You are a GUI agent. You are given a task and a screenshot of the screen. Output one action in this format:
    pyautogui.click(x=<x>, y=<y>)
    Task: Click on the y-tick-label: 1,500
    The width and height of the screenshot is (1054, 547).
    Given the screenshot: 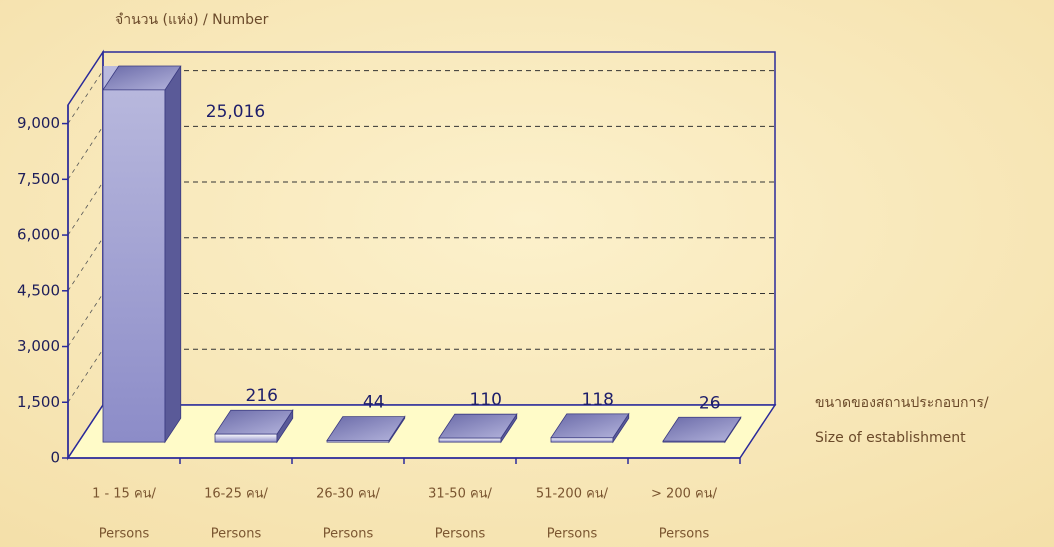 What is the action you would take?
    pyautogui.click(x=38, y=402)
    